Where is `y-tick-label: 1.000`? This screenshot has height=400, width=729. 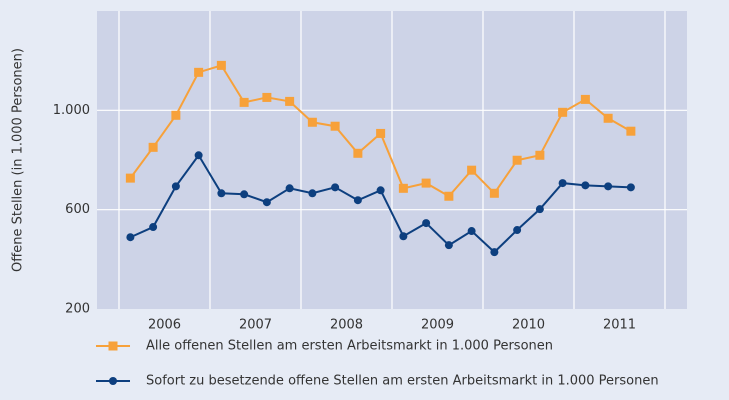 y-tick-label: 1.000 is located at coordinates (71, 110).